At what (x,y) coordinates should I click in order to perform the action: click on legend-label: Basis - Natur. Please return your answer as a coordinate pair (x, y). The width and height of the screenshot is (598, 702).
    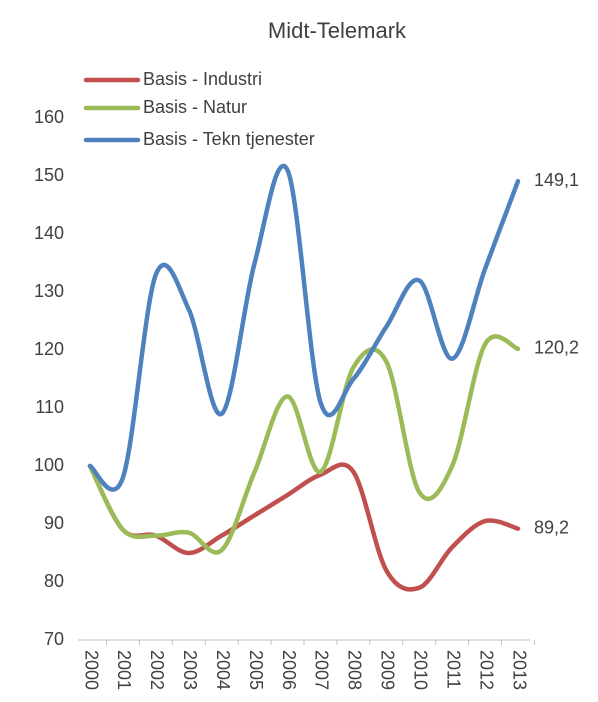
    Looking at the image, I should click on (195, 107).